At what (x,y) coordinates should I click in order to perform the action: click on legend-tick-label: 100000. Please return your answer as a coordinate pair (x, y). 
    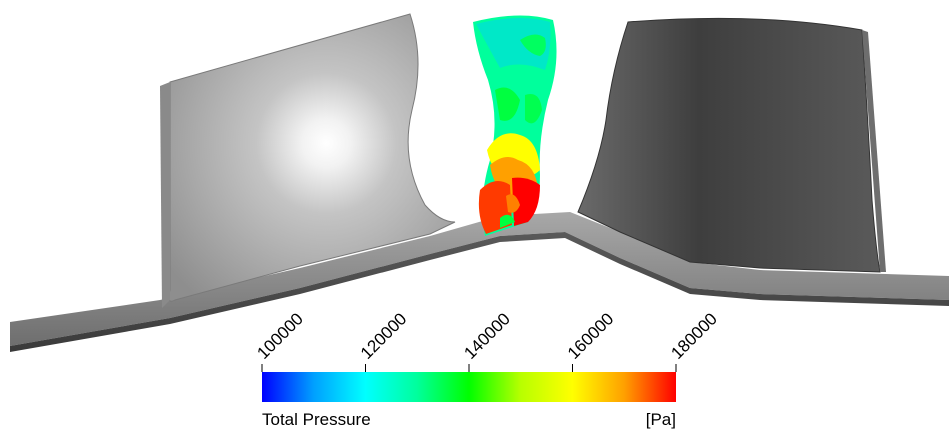
    Looking at the image, I should click on (280, 336).